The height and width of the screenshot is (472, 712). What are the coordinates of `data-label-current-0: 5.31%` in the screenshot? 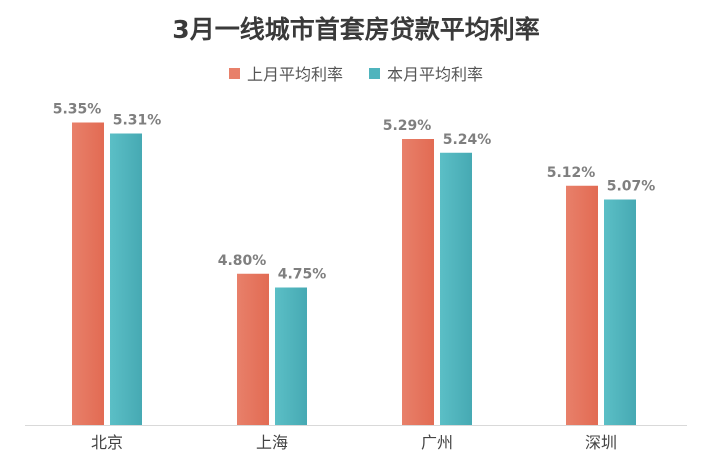 It's located at (137, 121).